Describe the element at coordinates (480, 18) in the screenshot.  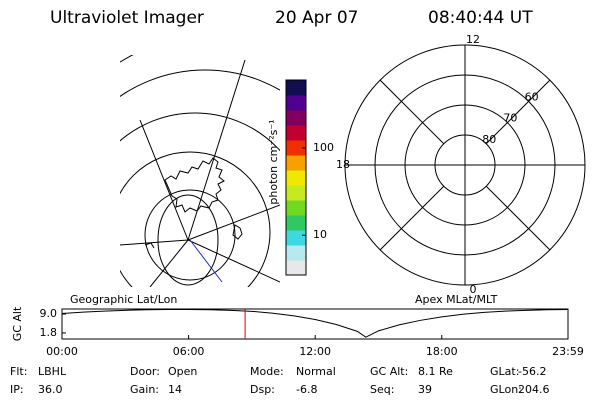
I see `time: 08:40:44 UT` at that location.